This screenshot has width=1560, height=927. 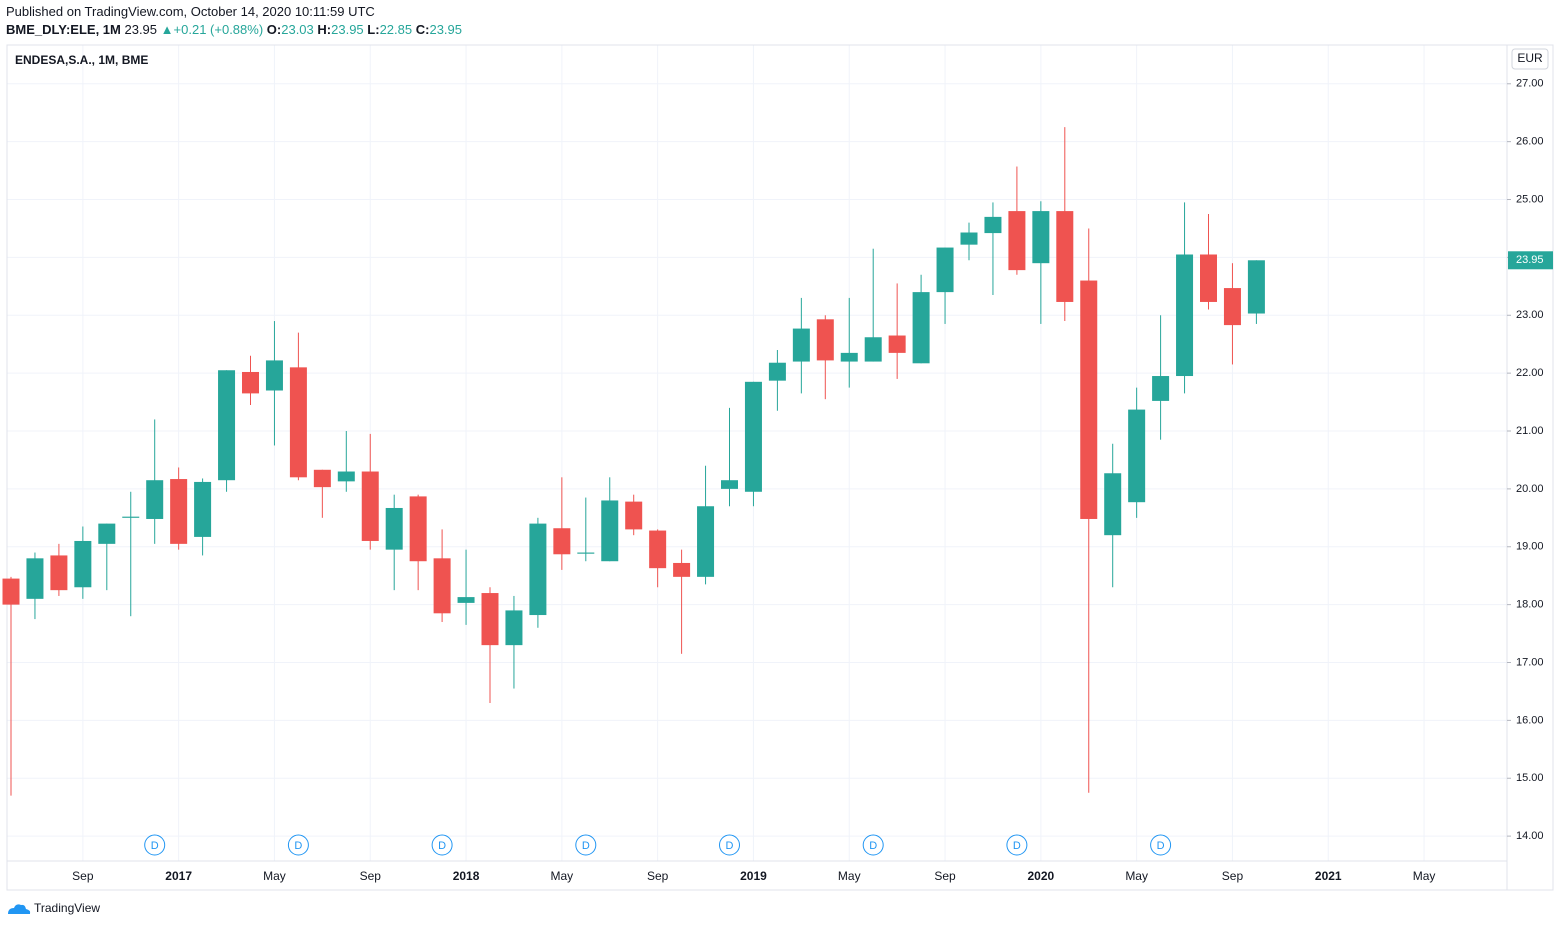 I want to click on change: +0.21 (+0.88%), so click(x=218, y=29).